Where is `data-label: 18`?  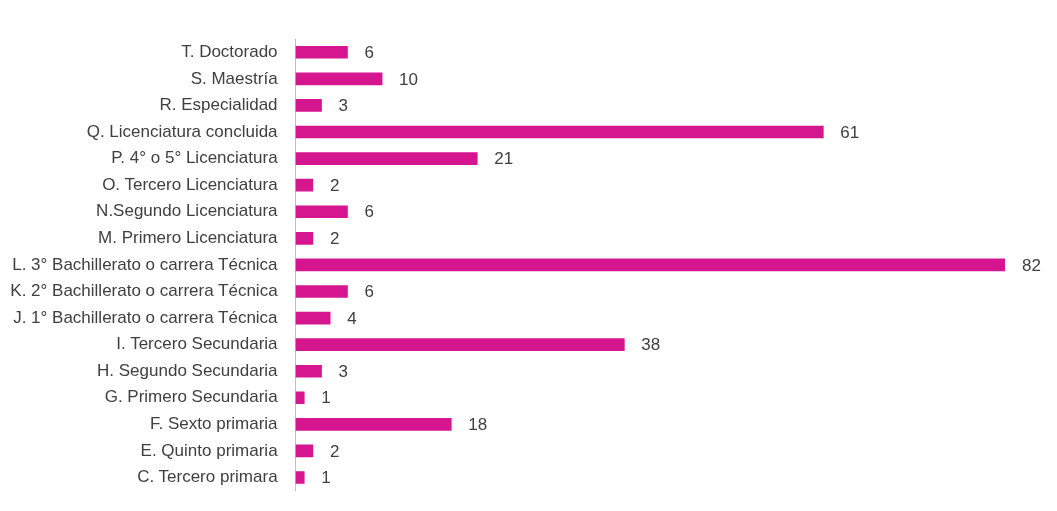 data-label: 18 is located at coordinates (478, 425).